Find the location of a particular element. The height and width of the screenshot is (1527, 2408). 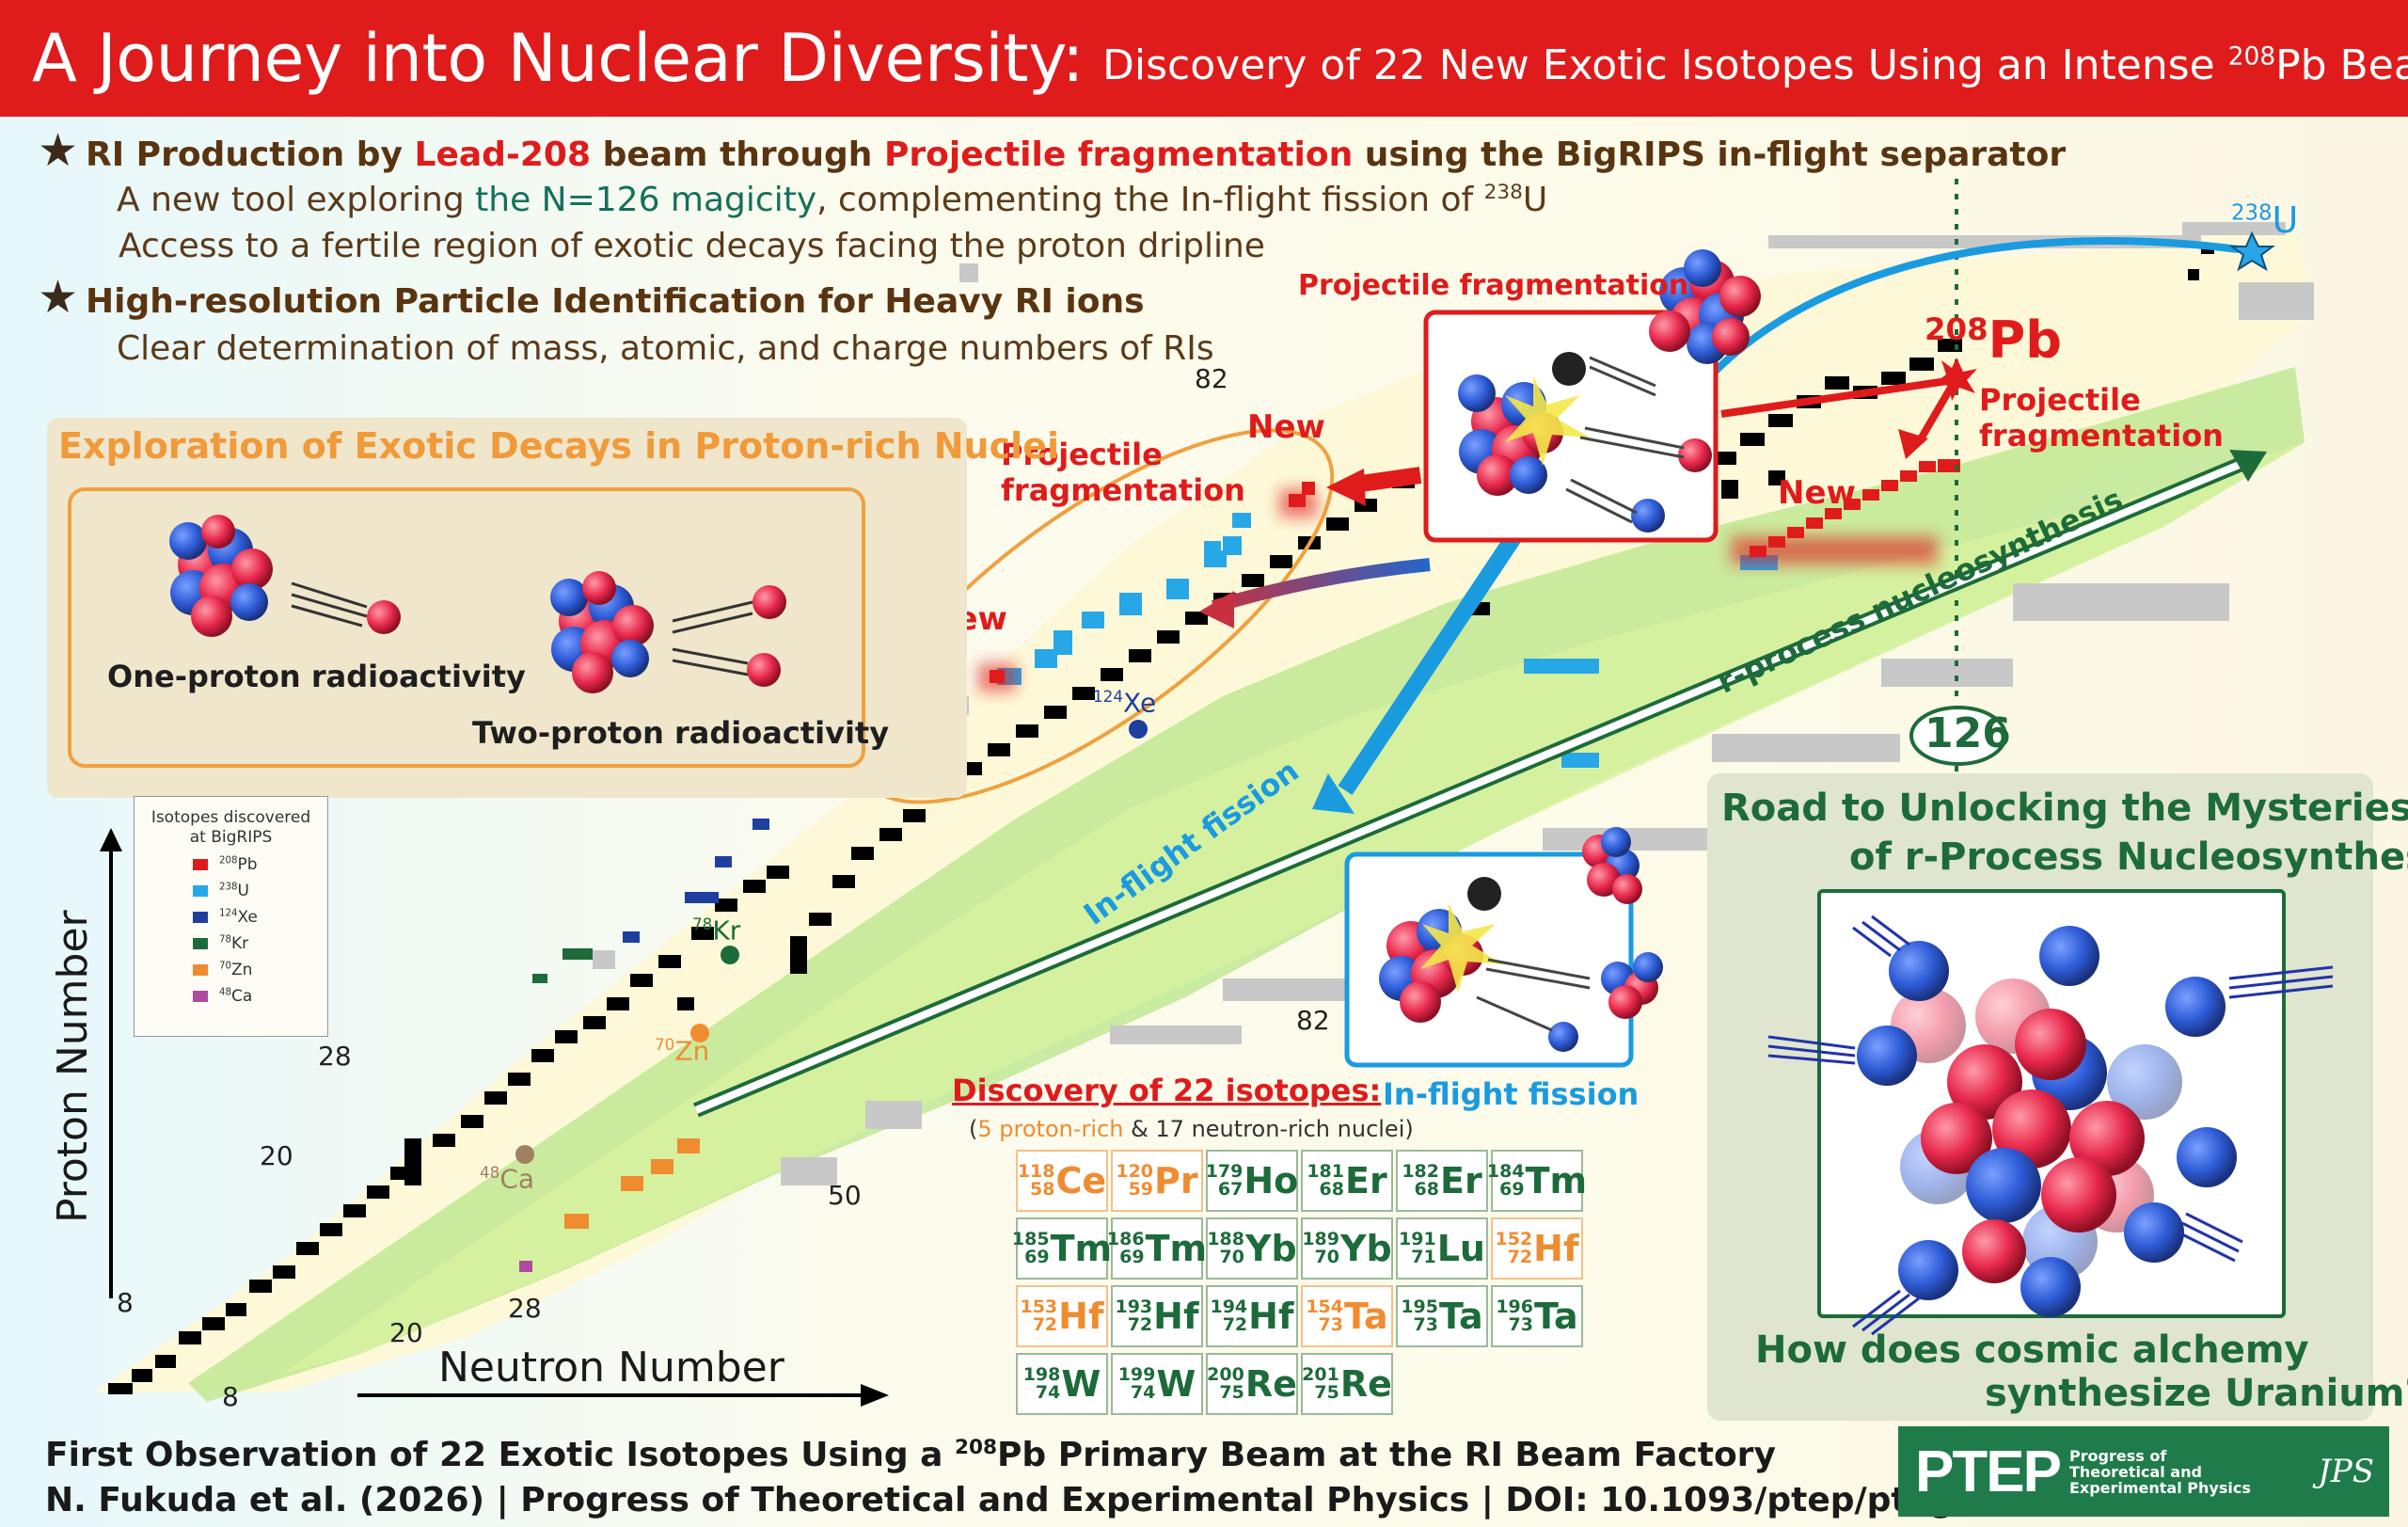

kr-label: 78Kr is located at coordinates (717, 930).